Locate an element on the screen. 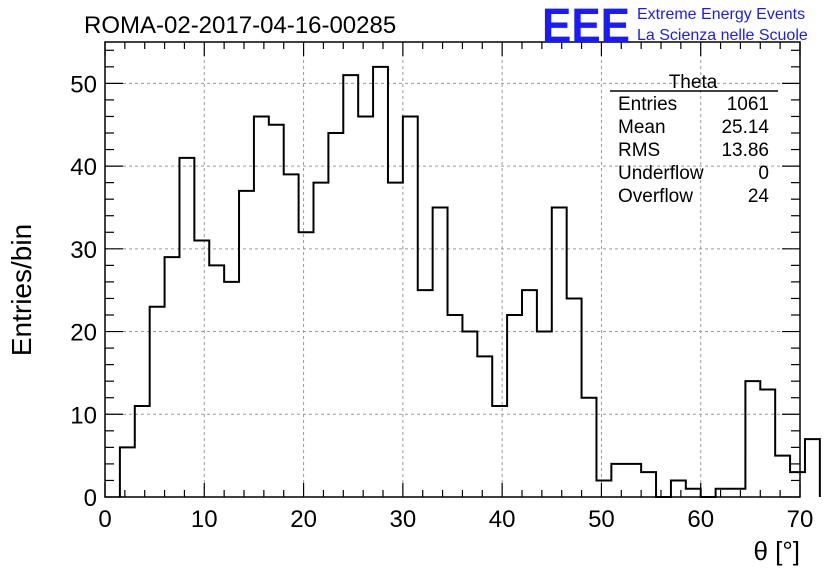  stats-value: 13.86 is located at coordinates (745, 150).